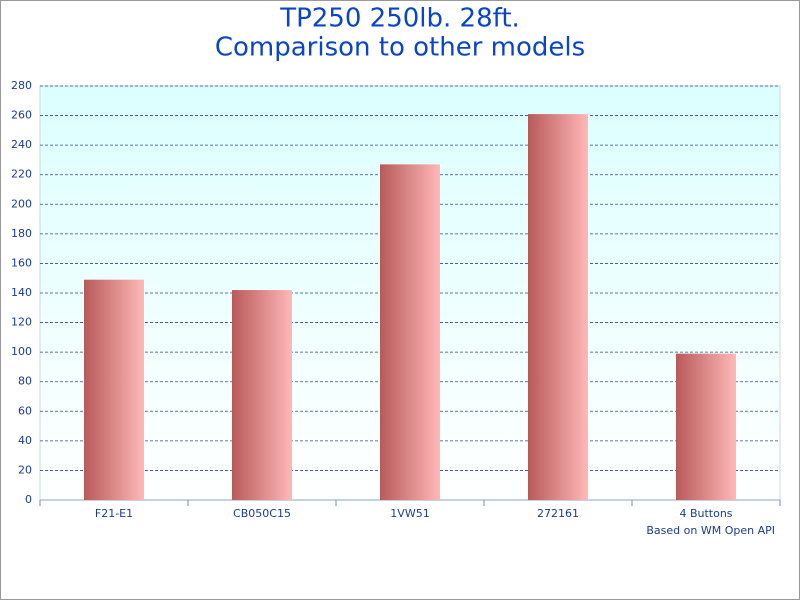  Describe the element at coordinates (28, 499) in the screenshot. I see `y-tick-label: 0` at that location.